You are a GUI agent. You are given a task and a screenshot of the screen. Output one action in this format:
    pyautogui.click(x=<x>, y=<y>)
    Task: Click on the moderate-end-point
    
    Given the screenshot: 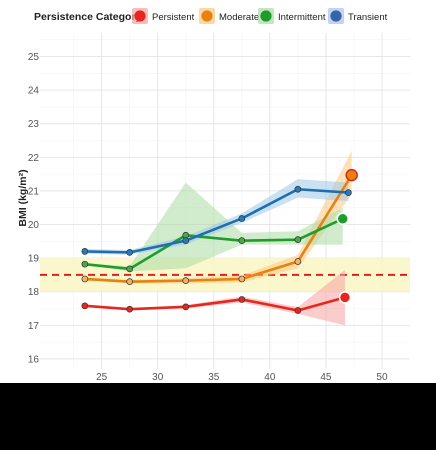 What is the action you would take?
    pyautogui.click(x=351, y=175)
    